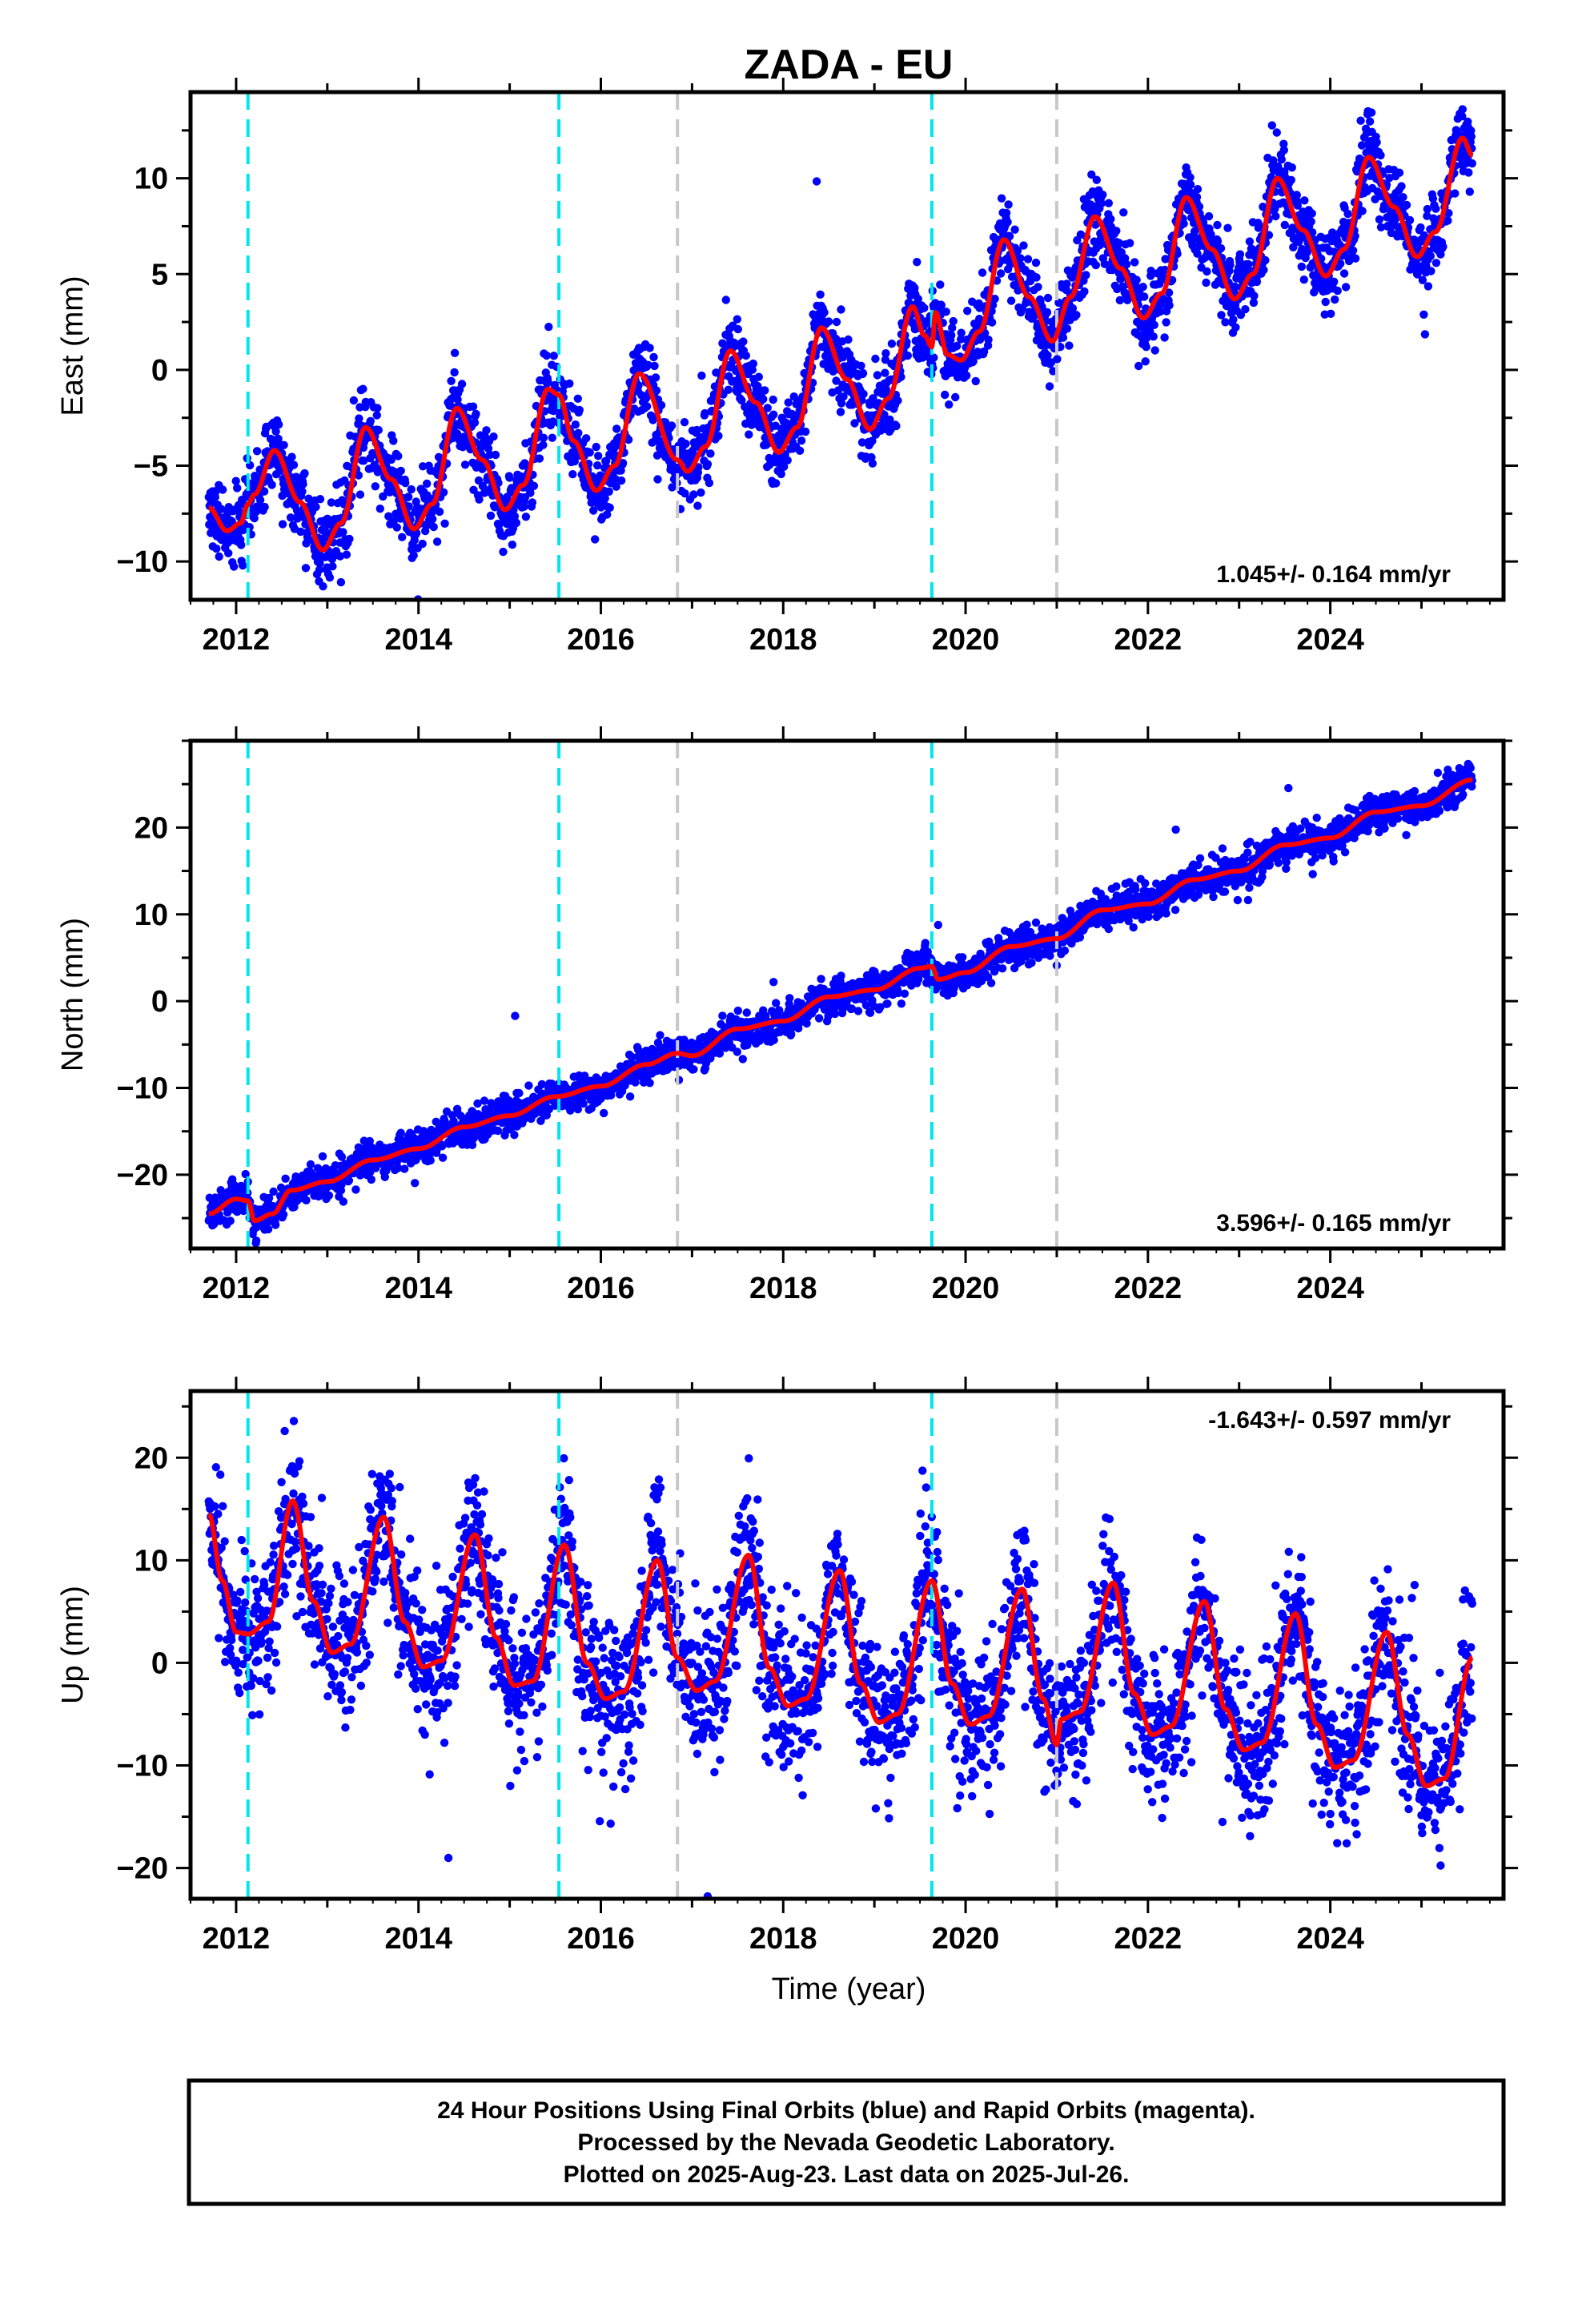 The width and height of the screenshot is (1582, 2324). I want to click on panel-east-rate: 1.045+/- 0.164 mm/yr, so click(1333, 574).